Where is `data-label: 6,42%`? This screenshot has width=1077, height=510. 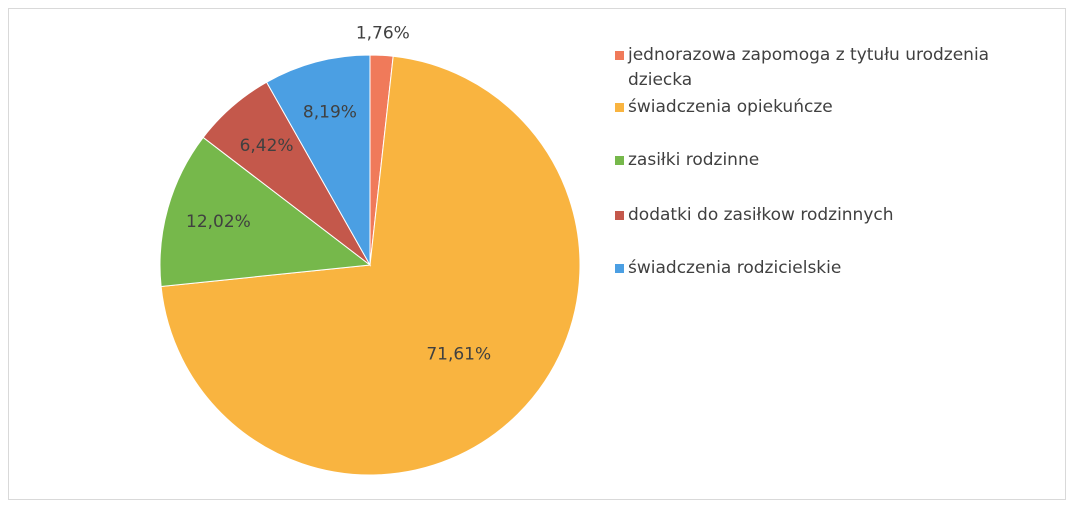
data-label: 6,42% is located at coordinates (267, 146).